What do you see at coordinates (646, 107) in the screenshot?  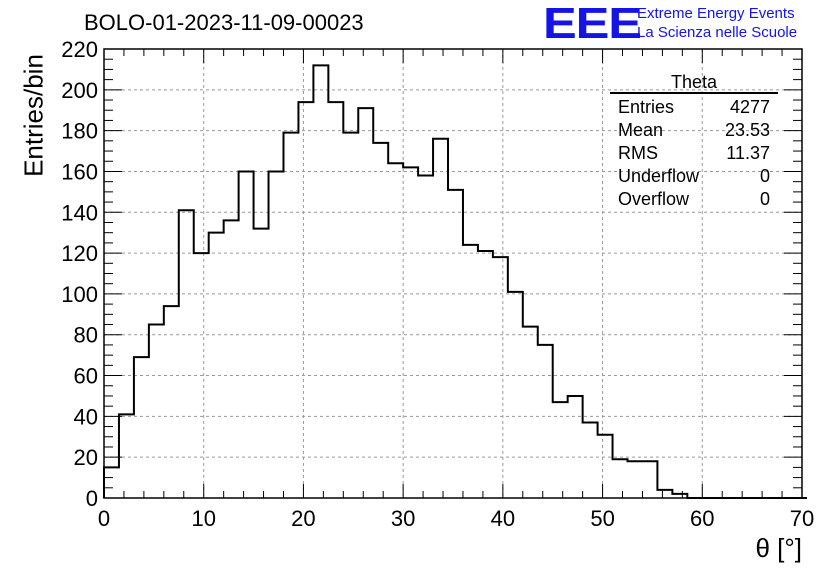 I see `stats-label: Entries` at bounding box center [646, 107].